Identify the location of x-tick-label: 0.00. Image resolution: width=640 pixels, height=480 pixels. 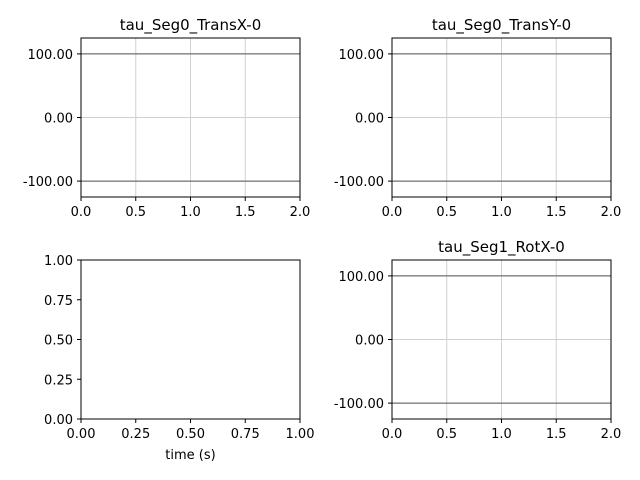
(81, 434).